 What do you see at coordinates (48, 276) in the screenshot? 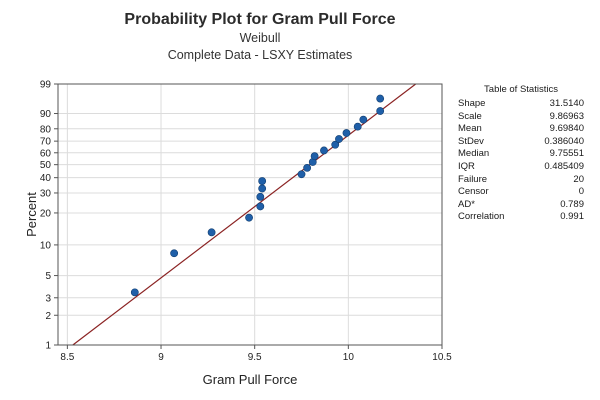
I see `y-tick-label: 5` at bounding box center [48, 276].